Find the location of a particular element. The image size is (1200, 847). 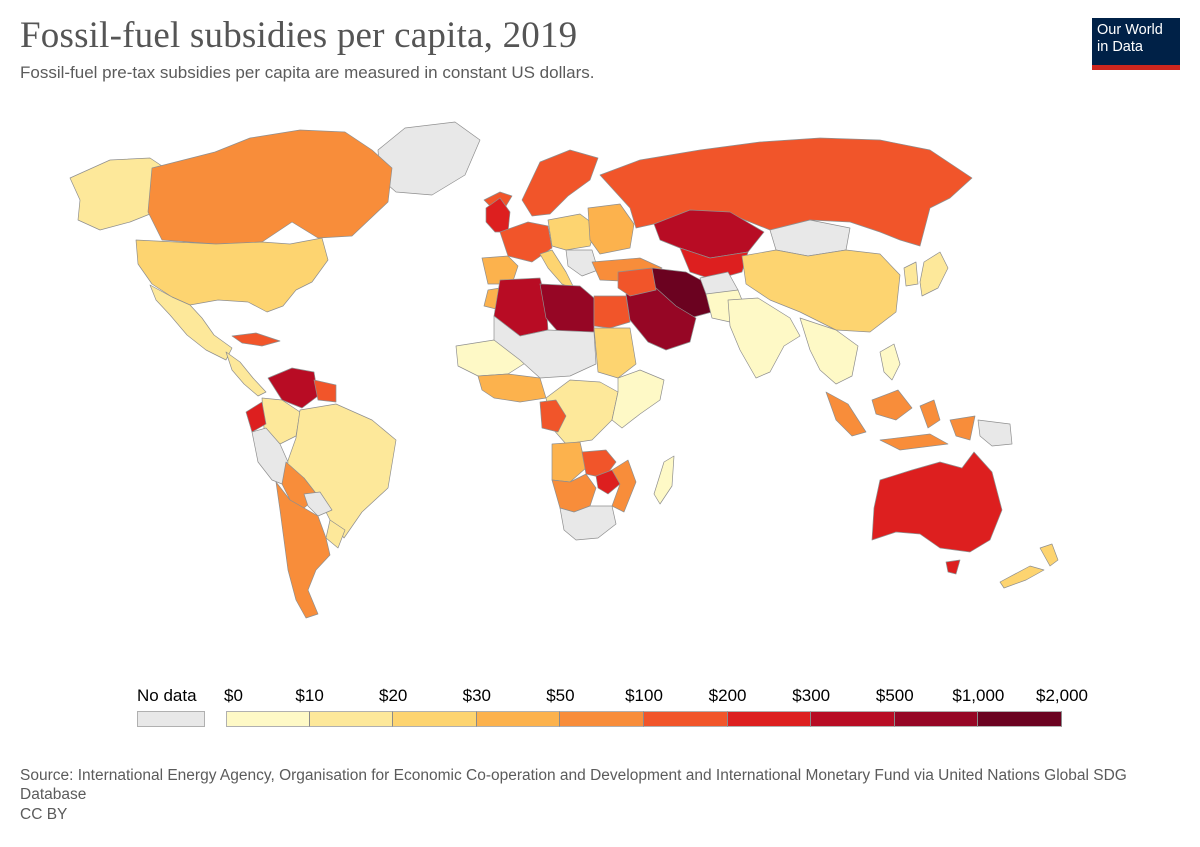

region-mozambique is located at coordinates (624, 486).